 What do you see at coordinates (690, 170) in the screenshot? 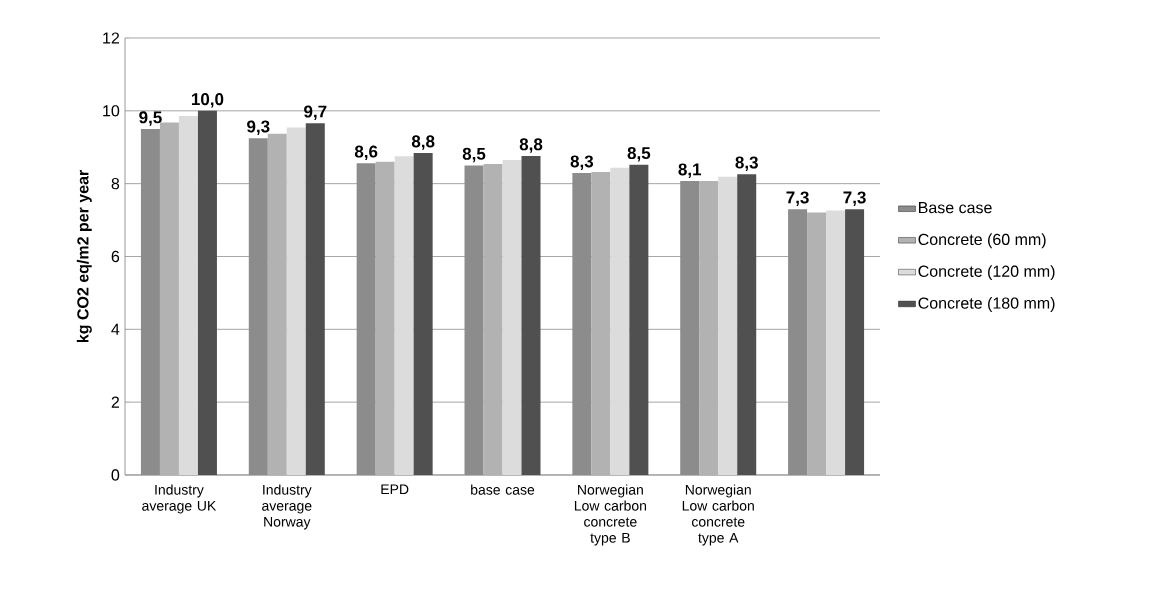
I see `data-label: 8,1` at bounding box center [690, 170].